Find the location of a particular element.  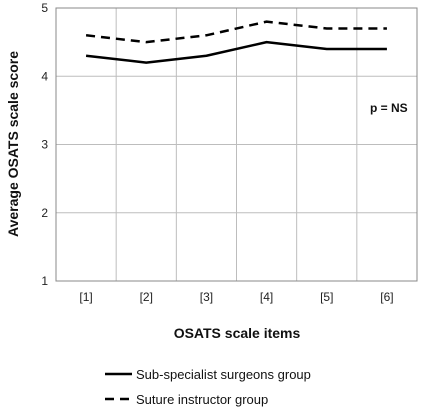

y-tick-label: 3 is located at coordinates (44, 145).